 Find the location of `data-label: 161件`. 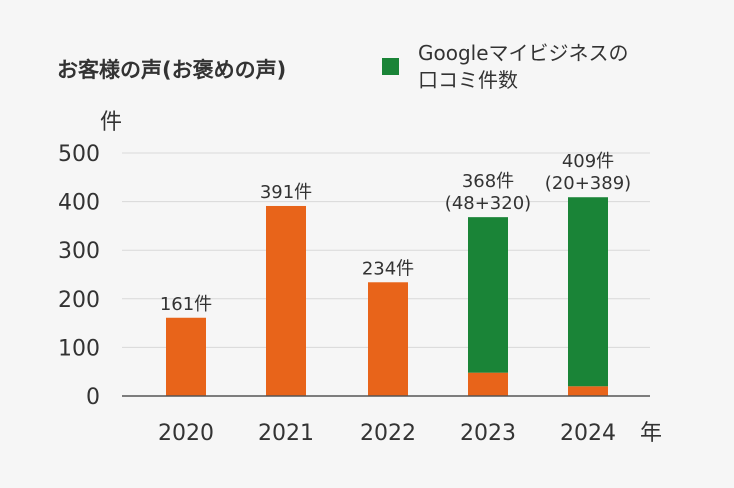

data-label: 161件 is located at coordinates (186, 304).